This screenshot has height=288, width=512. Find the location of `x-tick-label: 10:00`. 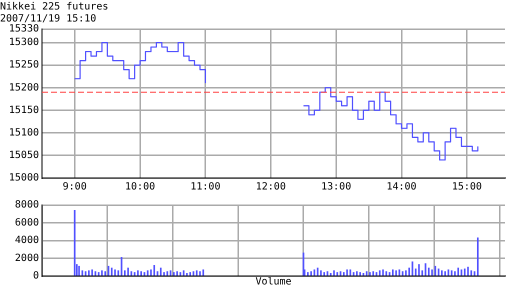

x-tick-label: 10:00 is located at coordinates (140, 187).